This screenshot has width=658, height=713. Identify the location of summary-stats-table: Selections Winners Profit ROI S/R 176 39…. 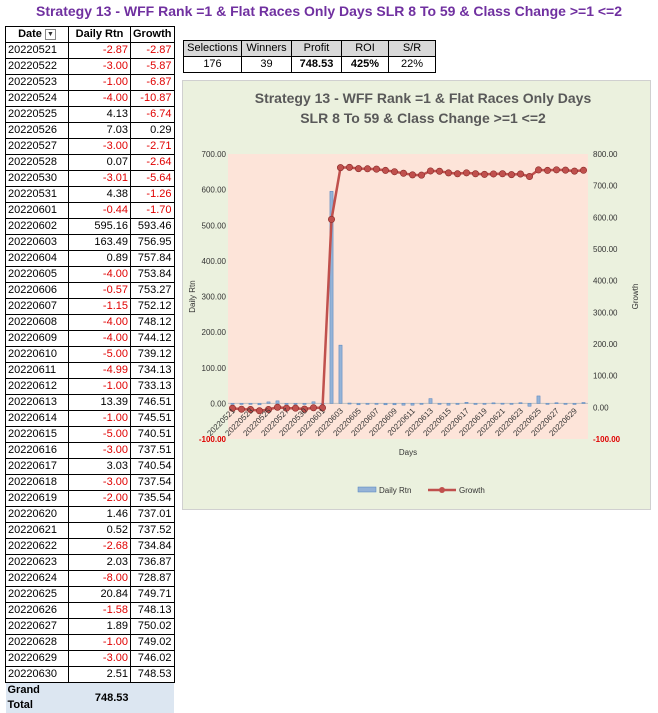
(309, 56).